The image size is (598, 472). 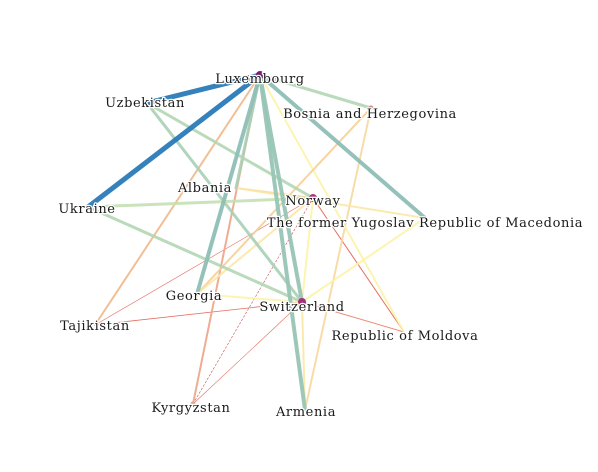 I want to click on node-label-luxembourg: Luxembourg, so click(x=259, y=79).